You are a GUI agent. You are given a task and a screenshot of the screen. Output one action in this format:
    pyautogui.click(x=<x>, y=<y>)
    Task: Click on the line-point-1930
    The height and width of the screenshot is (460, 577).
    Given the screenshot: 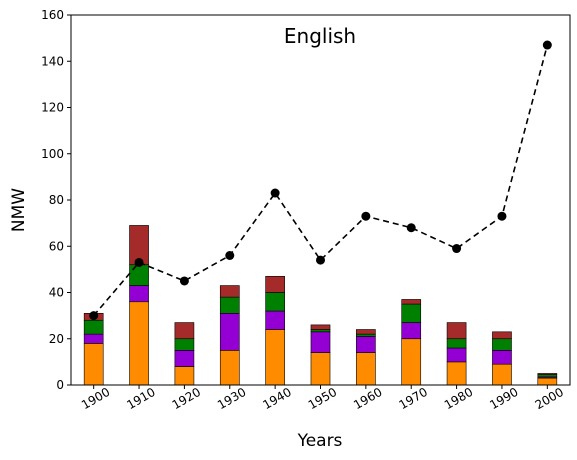 What is the action you would take?
    pyautogui.click(x=230, y=255)
    